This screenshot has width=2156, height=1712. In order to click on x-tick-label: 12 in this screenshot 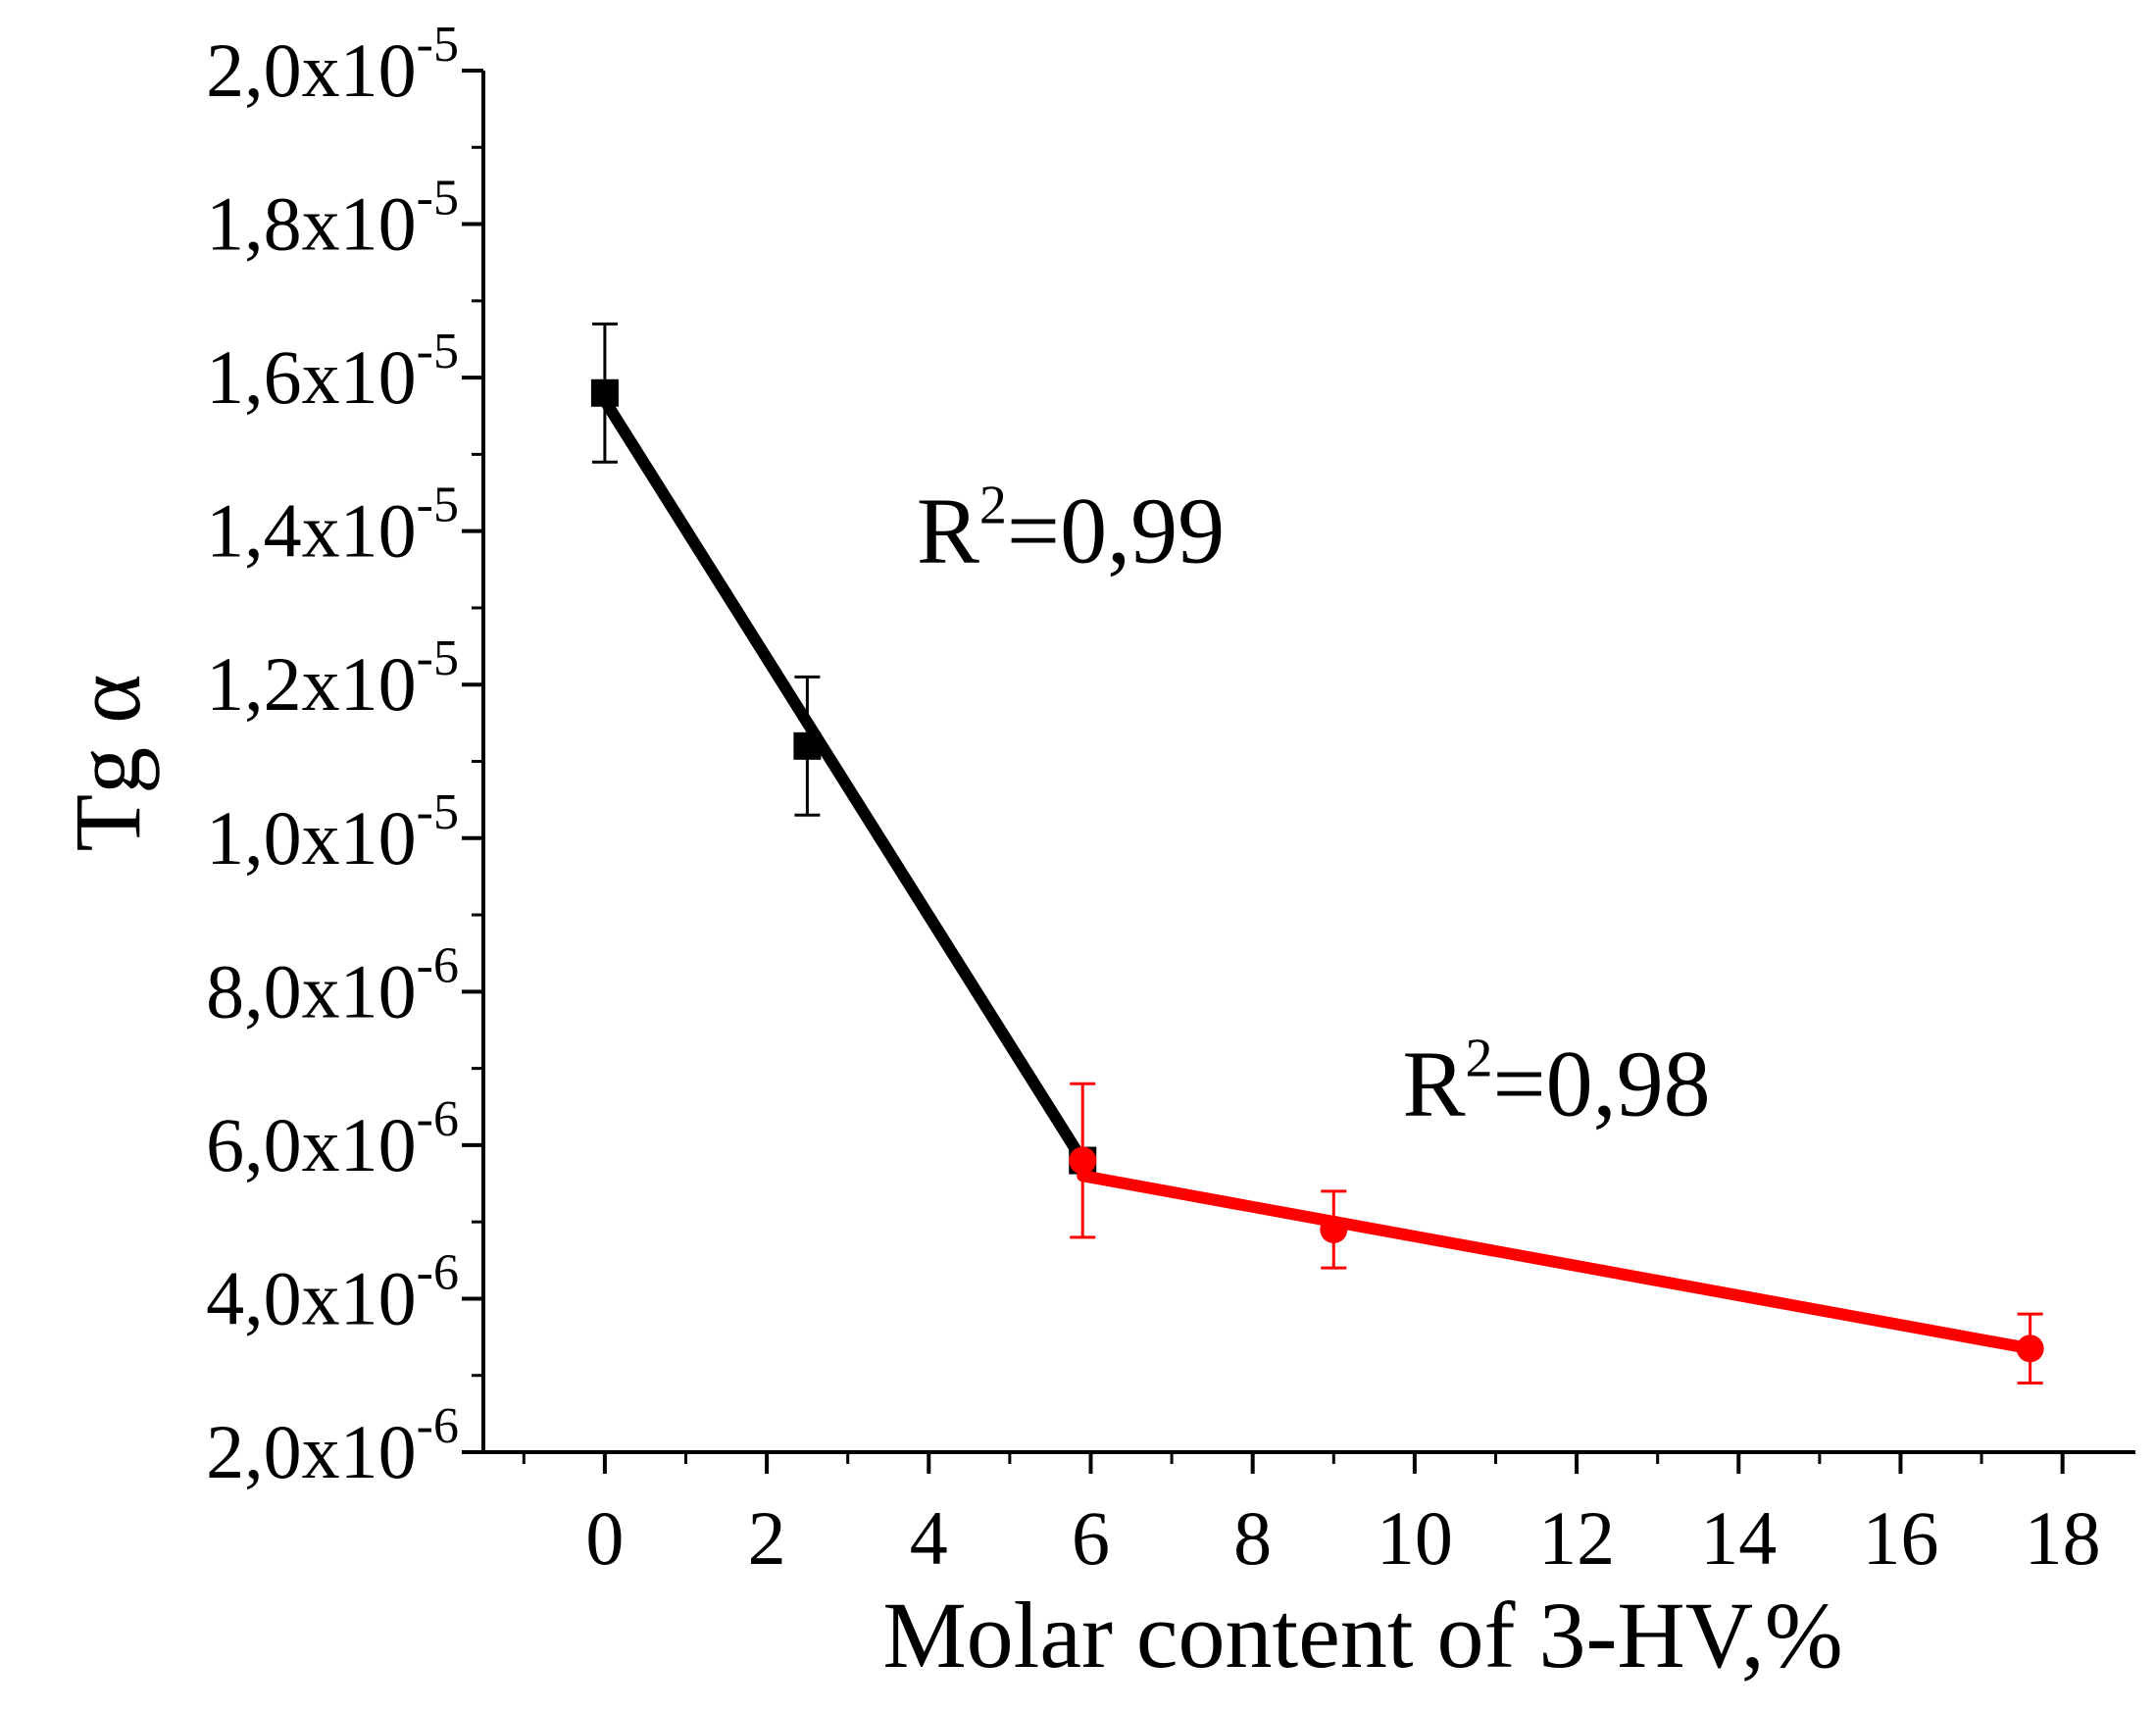, I will do `click(1576, 1538)`.